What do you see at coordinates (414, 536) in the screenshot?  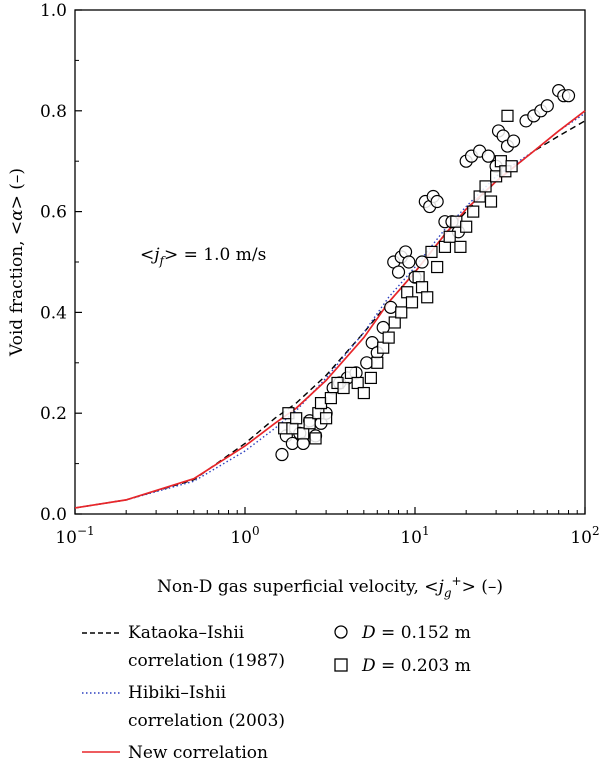 I see `x-tick-label: 10¹` at bounding box center [414, 536].